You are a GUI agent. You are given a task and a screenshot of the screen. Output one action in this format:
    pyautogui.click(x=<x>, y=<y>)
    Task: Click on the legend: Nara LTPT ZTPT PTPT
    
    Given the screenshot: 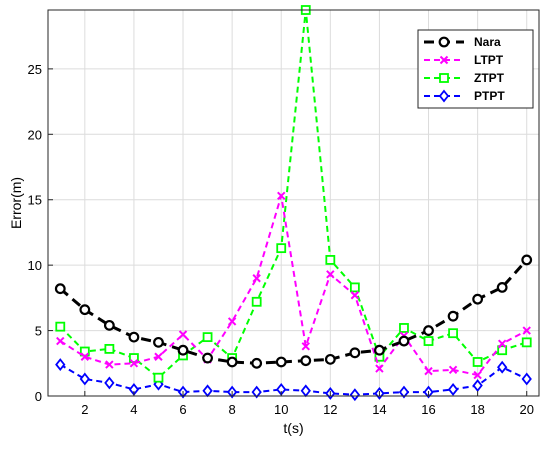 What is the action you would take?
    pyautogui.click(x=475, y=69)
    